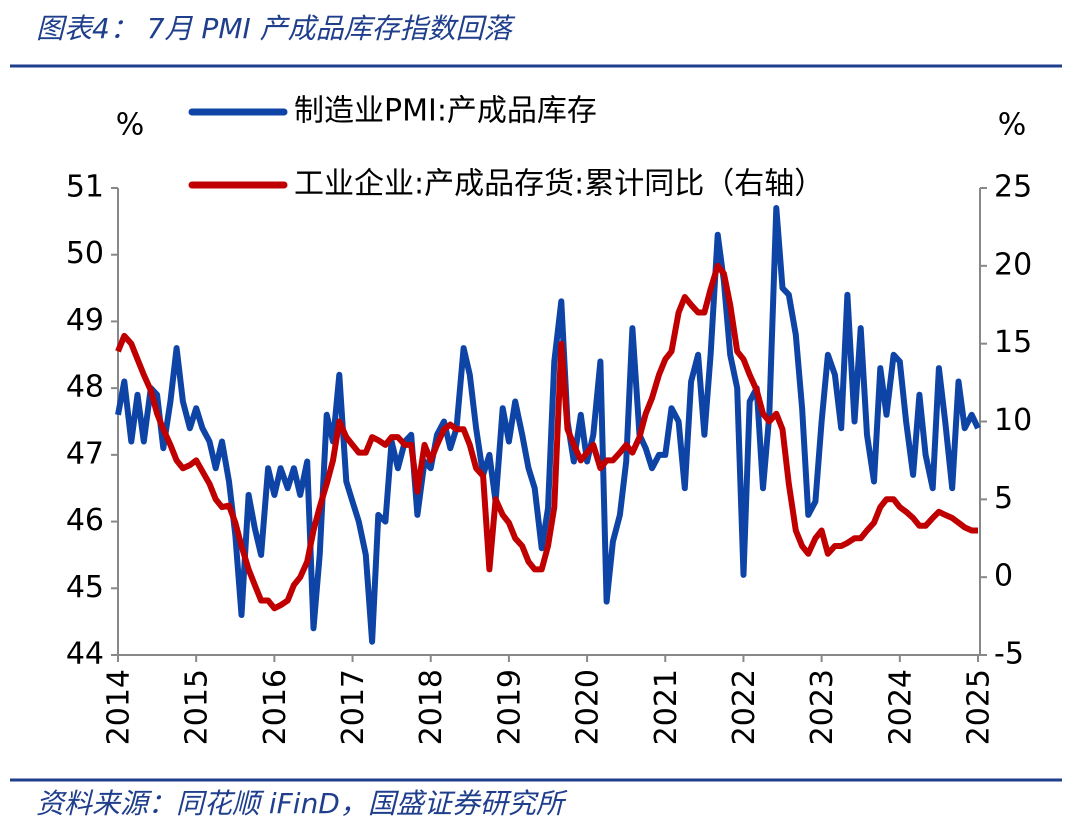 The image size is (1080, 830). Describe the element at coordinates (353, 707) in the screenshot. I see `x-tick-label: 2017` at that location.